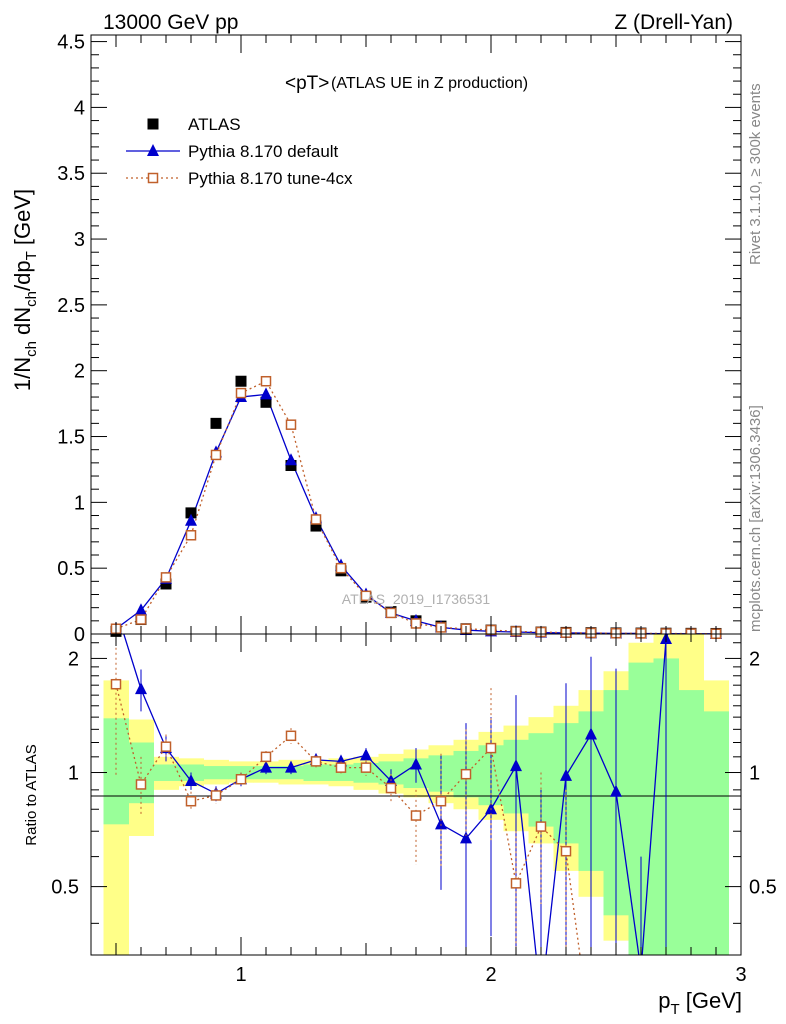  What do you see at coordinates (73, 774) in the screenshot?
I see `ratio-y-tick-label: 1` at bounding box center [73, 774].